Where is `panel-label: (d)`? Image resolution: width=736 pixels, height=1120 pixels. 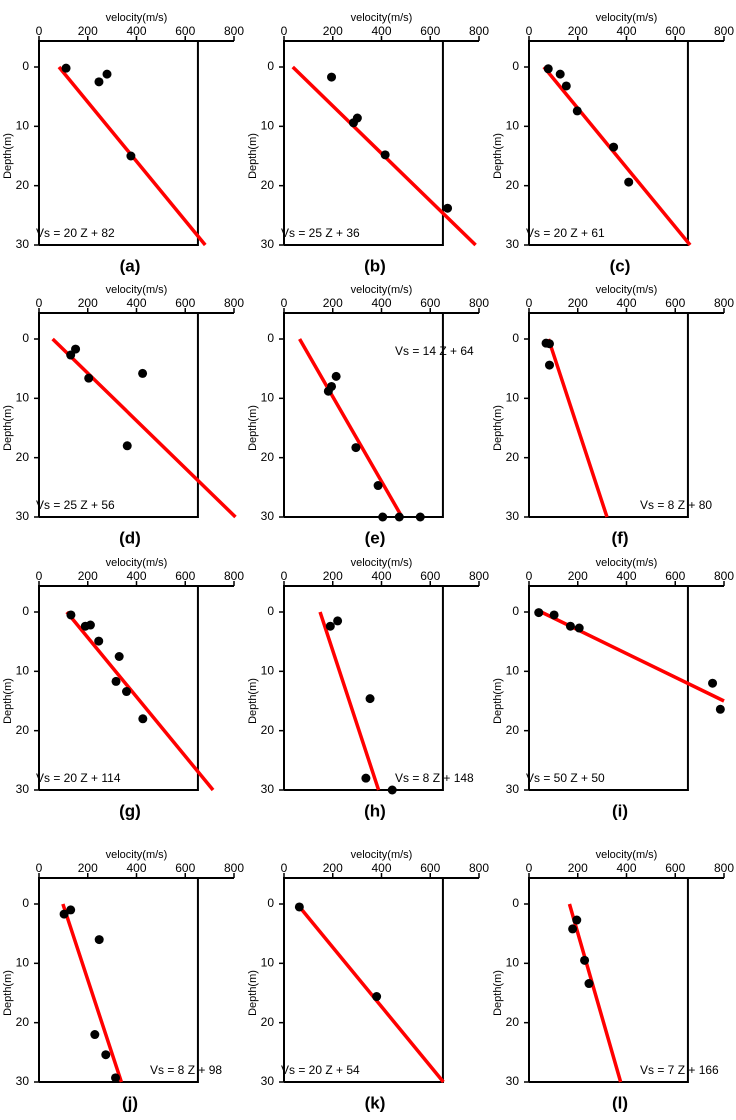
panel-label: (d) is located at coordinates (130, 537).